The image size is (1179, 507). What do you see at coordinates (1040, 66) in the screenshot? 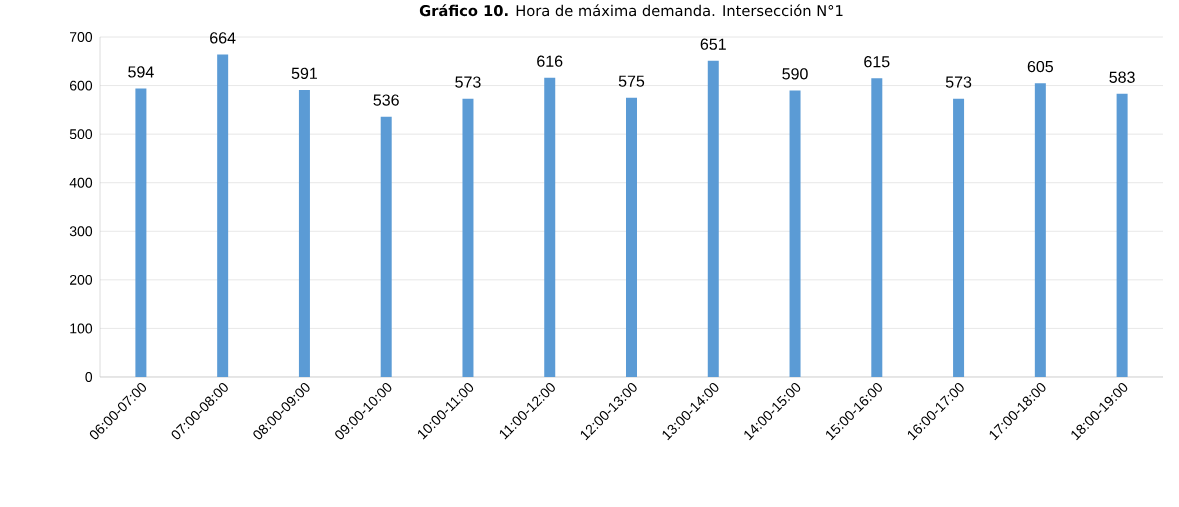
I see `data-label: 605` at bounding box center [1040, 66].